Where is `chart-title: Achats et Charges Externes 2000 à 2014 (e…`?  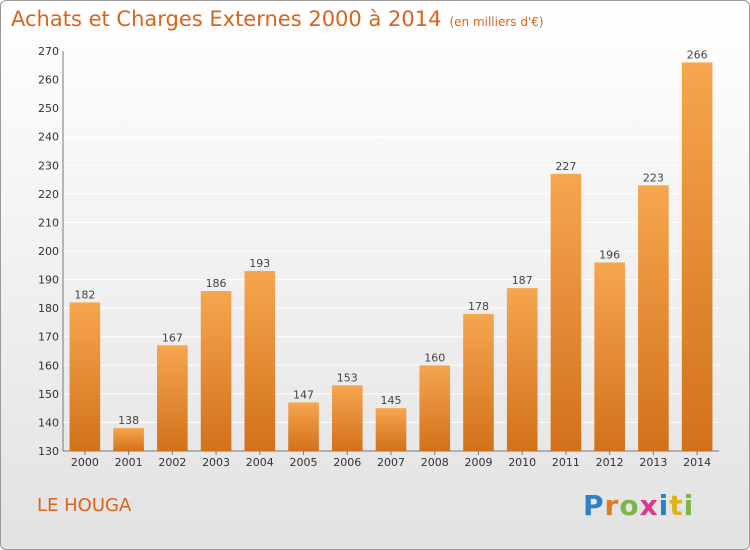
chart-title: Achats et Charges Externes 2000 à 2014 (e… is located at coordinates (277, 19).